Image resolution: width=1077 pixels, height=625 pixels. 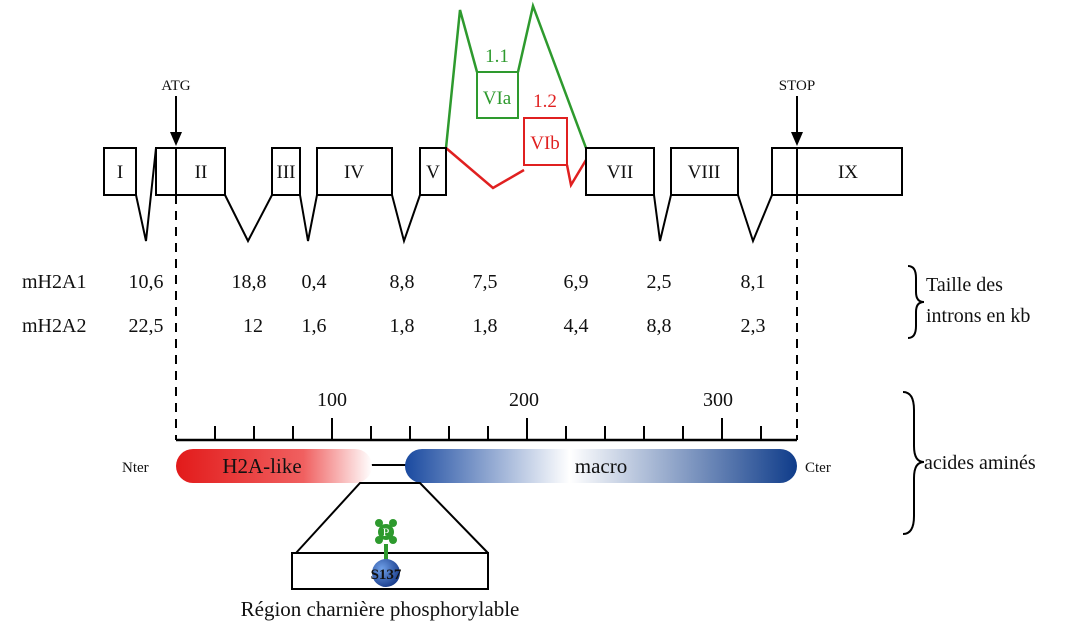 I want to click on intron-value: 12, so click(x=253, y=326).